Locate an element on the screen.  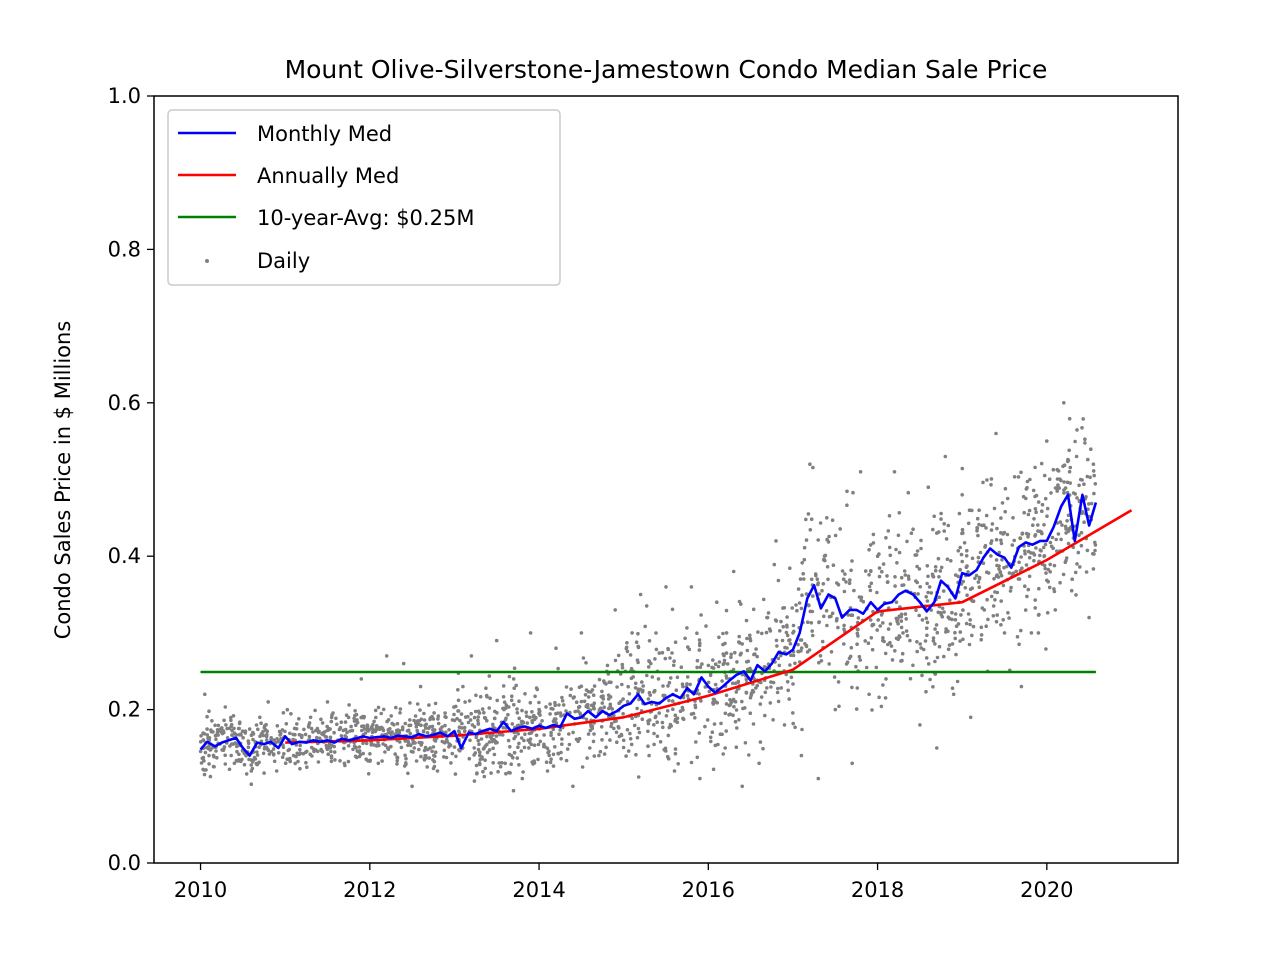
legend-swatch-daily is located at coordinates (207, 261).